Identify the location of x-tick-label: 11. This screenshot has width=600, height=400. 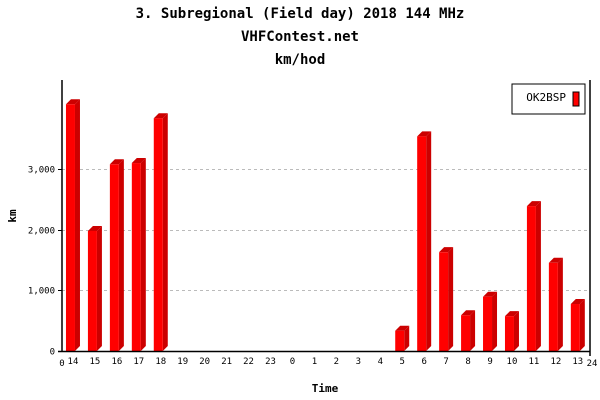
(534, 362).